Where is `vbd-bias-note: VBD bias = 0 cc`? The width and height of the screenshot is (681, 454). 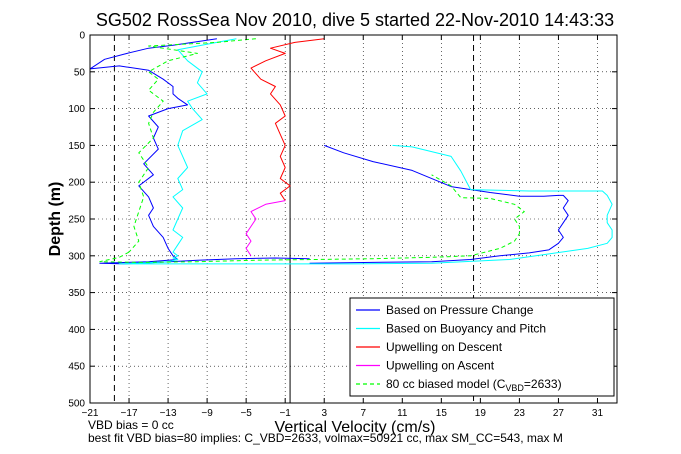
vbd-bias-note: VBD bias = 0 cc is located at coordinates (131, 425).